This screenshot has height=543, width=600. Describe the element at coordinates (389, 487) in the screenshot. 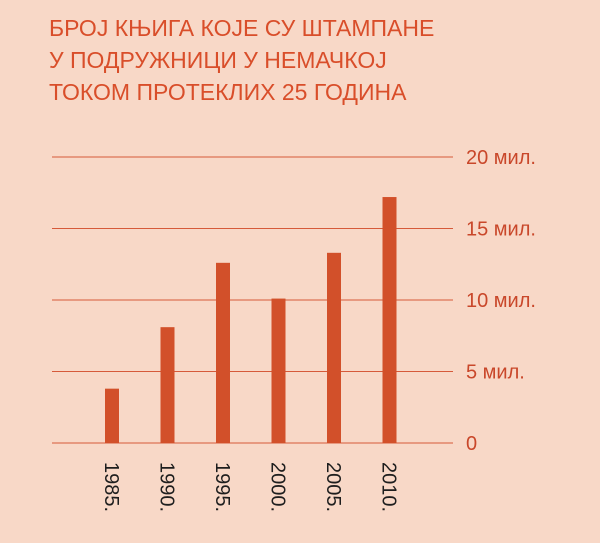

I see `x-category-label: 2010.` at that location.